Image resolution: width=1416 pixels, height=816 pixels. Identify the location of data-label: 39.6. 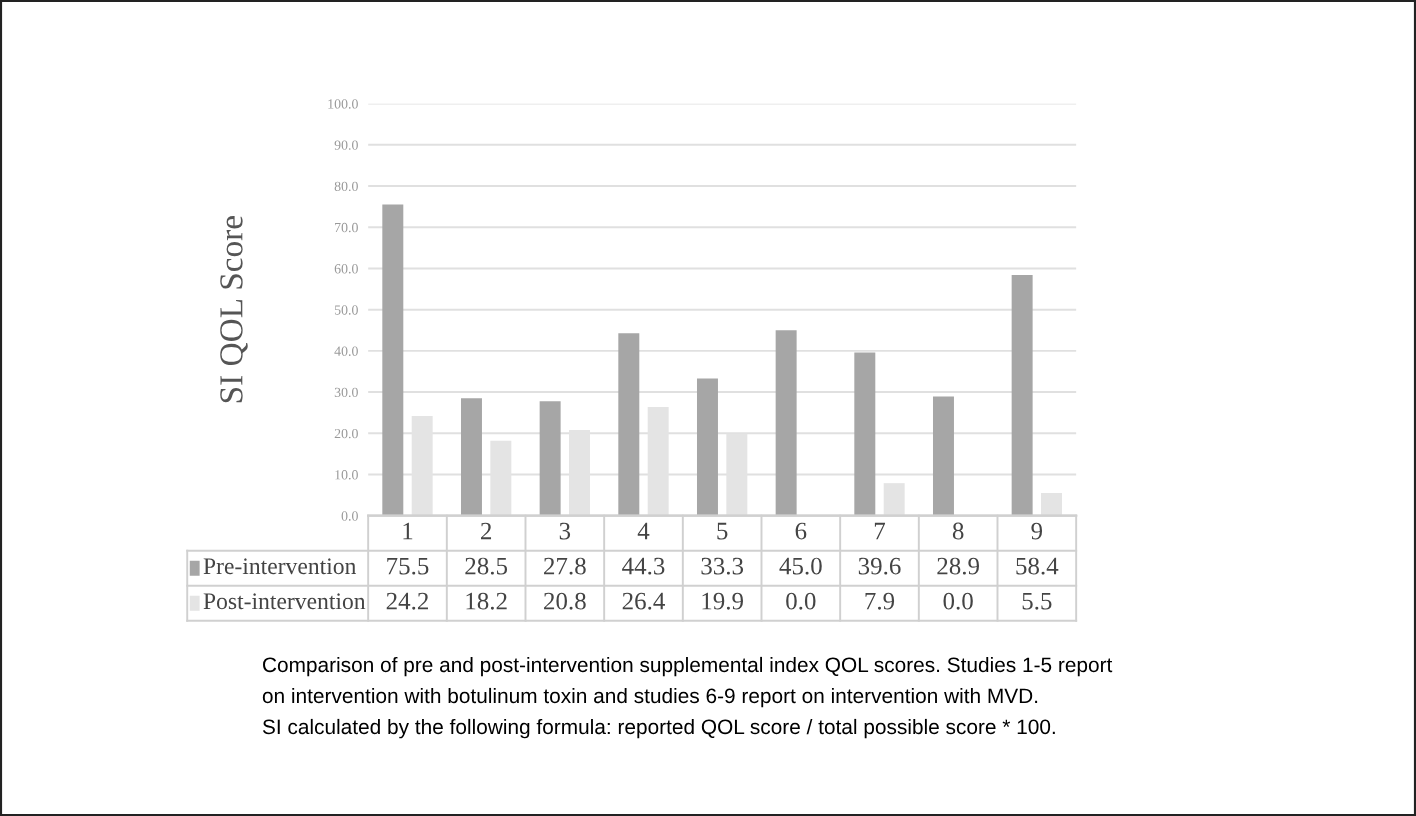
(879, 566).